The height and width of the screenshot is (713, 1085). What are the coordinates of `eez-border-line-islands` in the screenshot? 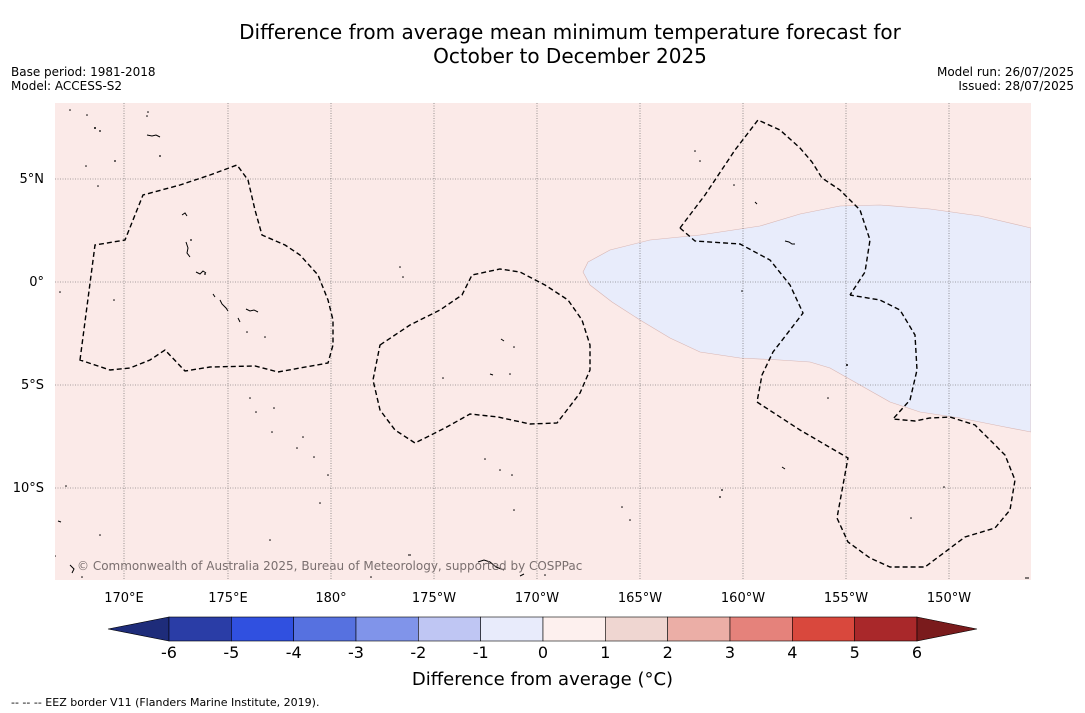 It's located at (775, 207).